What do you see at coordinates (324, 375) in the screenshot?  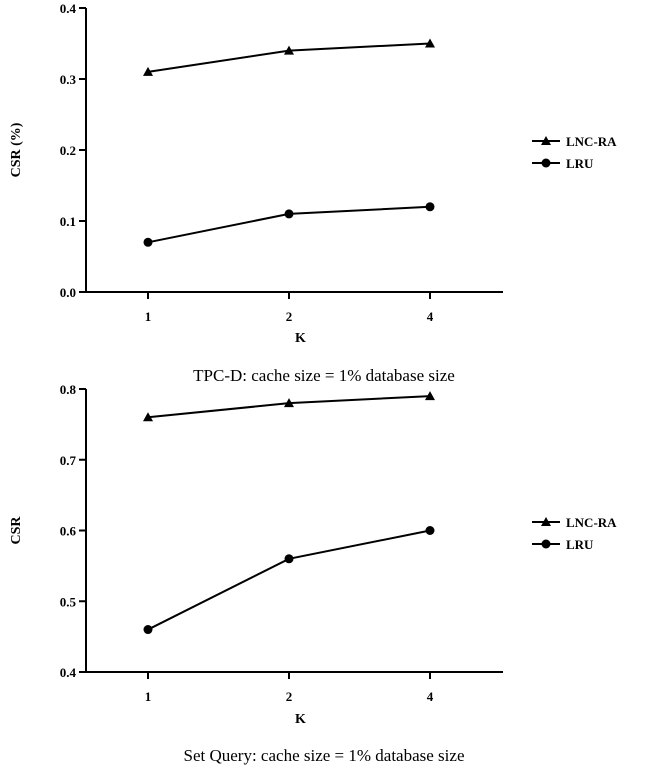 I see `chart-caption: TPC-D: cache size = 1% database size` at bounding box center [324, 375].